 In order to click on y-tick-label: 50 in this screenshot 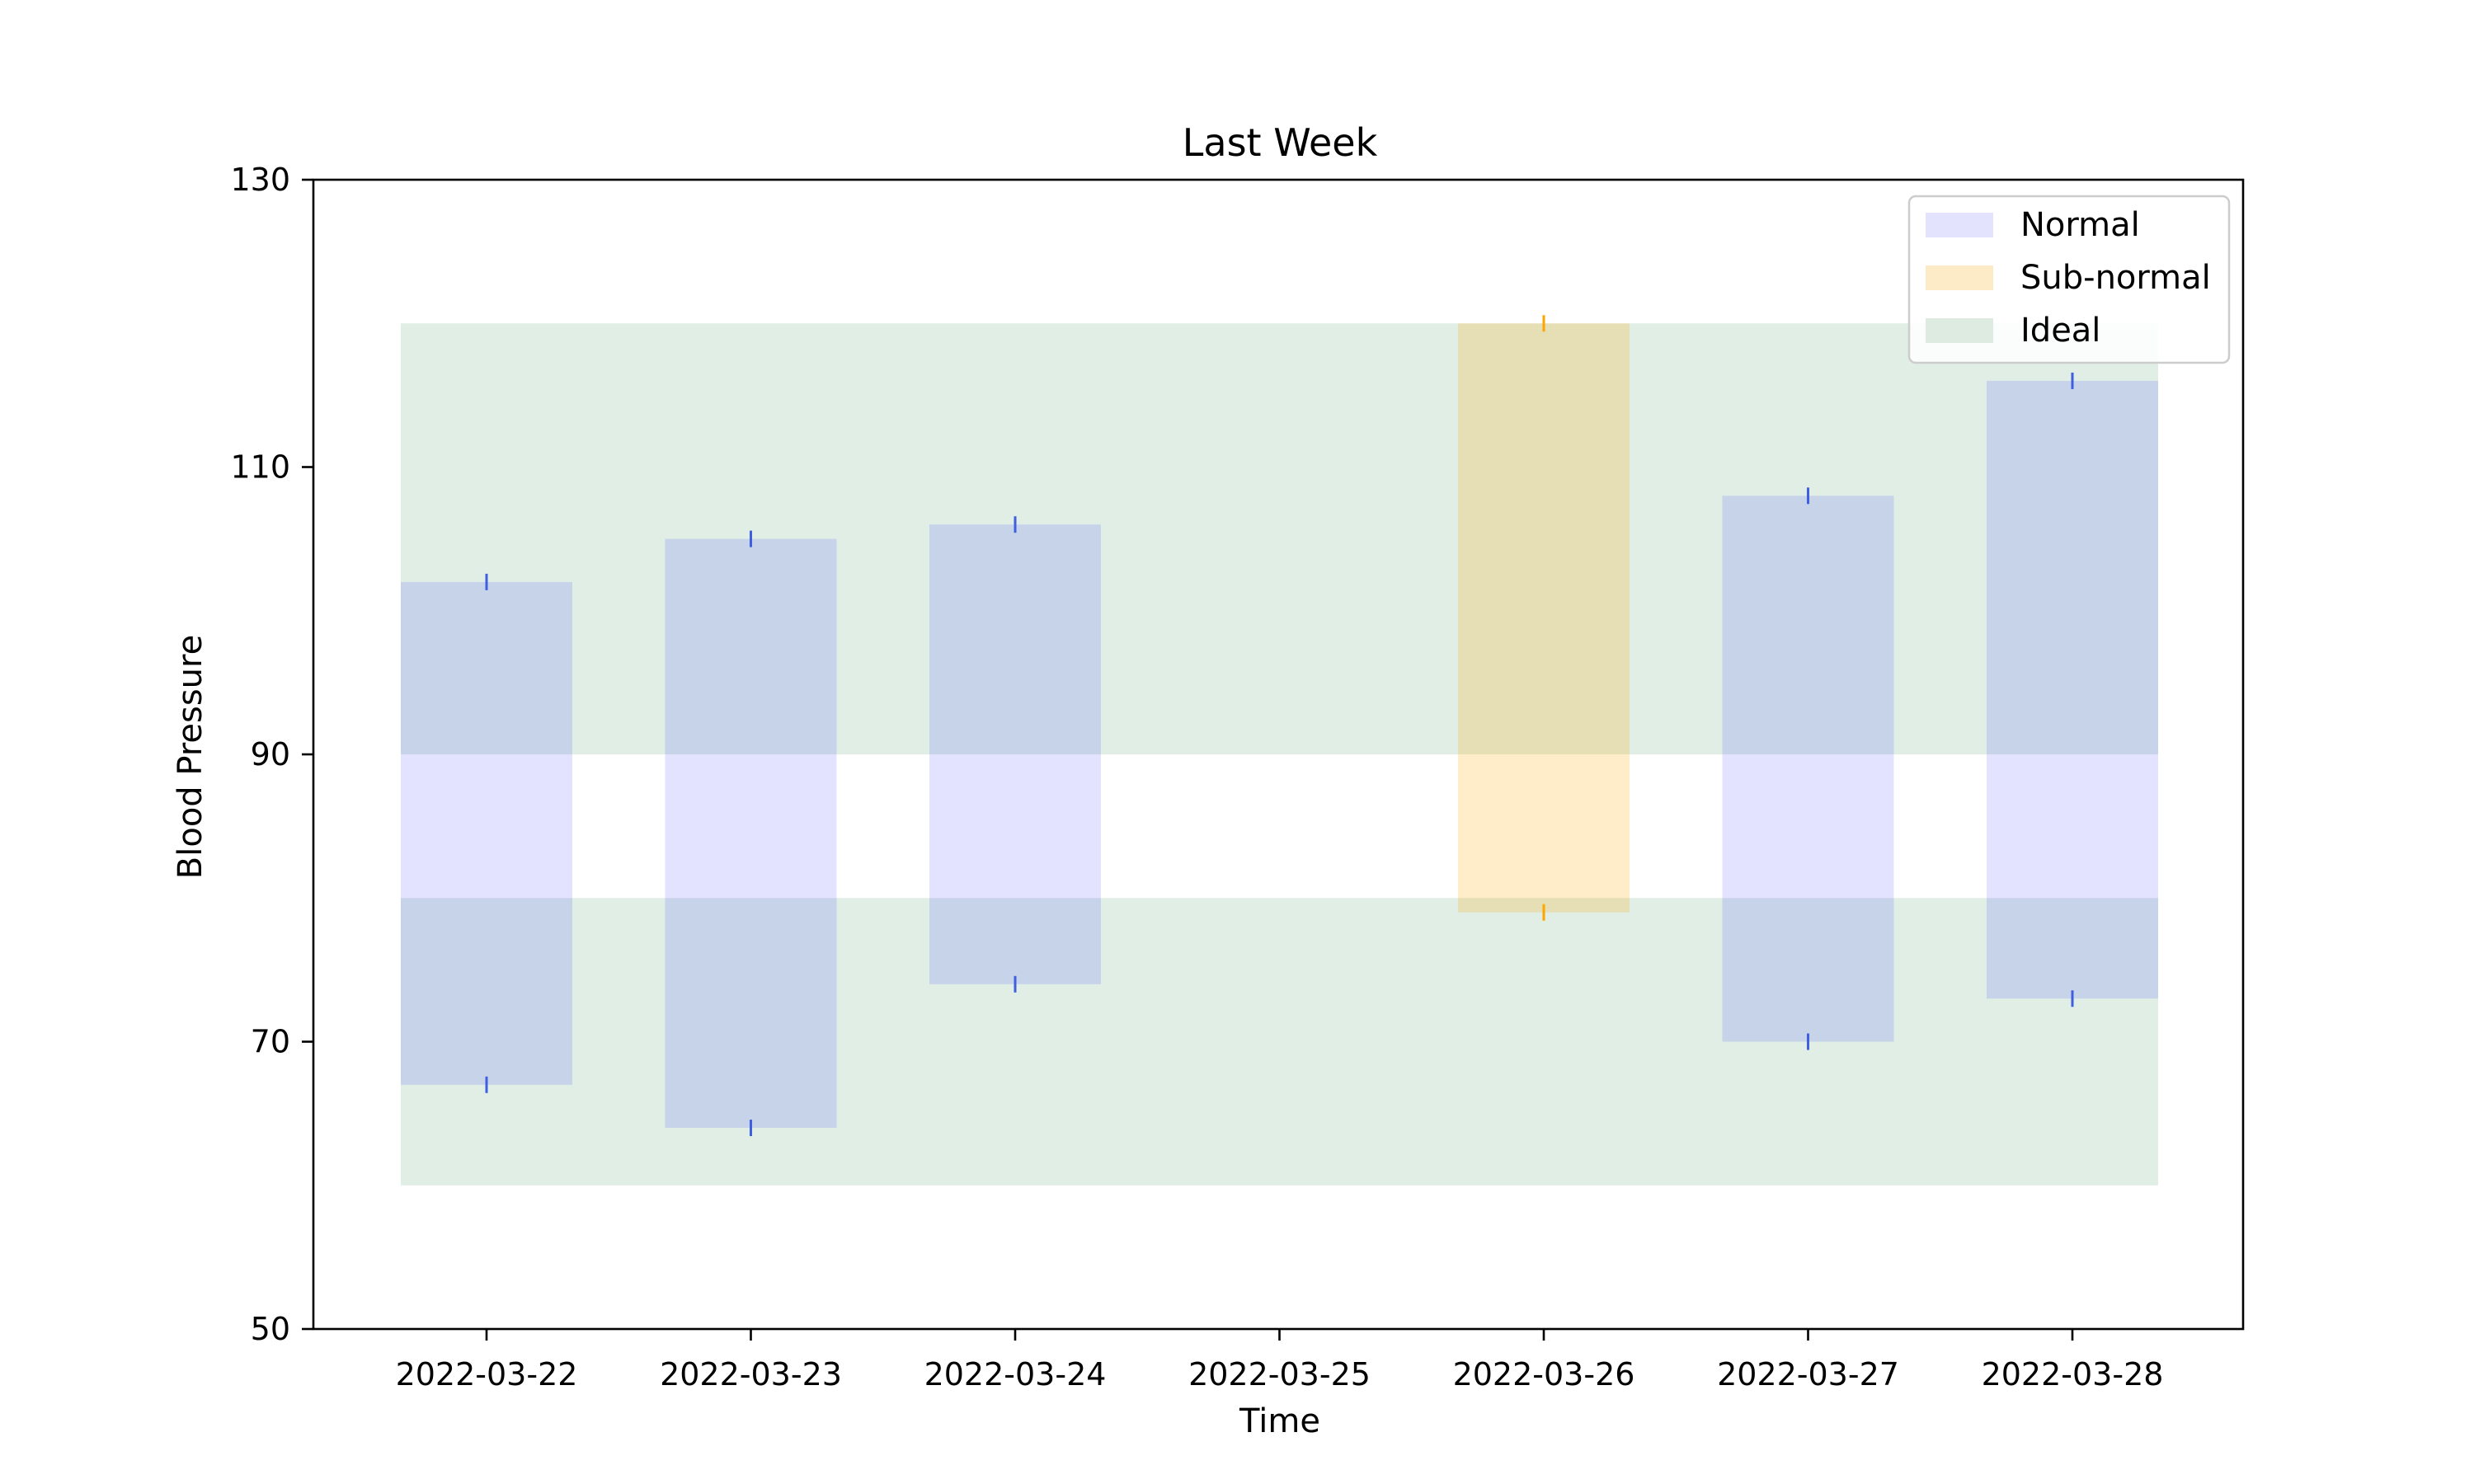, I will do `click(270, 1329)`.